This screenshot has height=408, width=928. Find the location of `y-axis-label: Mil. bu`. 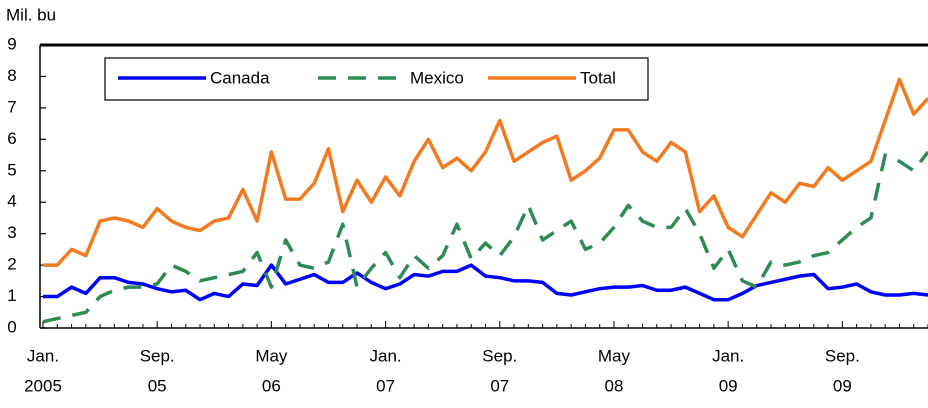

y-axis-label: Mil. bu is located at coordinates (31, 14).